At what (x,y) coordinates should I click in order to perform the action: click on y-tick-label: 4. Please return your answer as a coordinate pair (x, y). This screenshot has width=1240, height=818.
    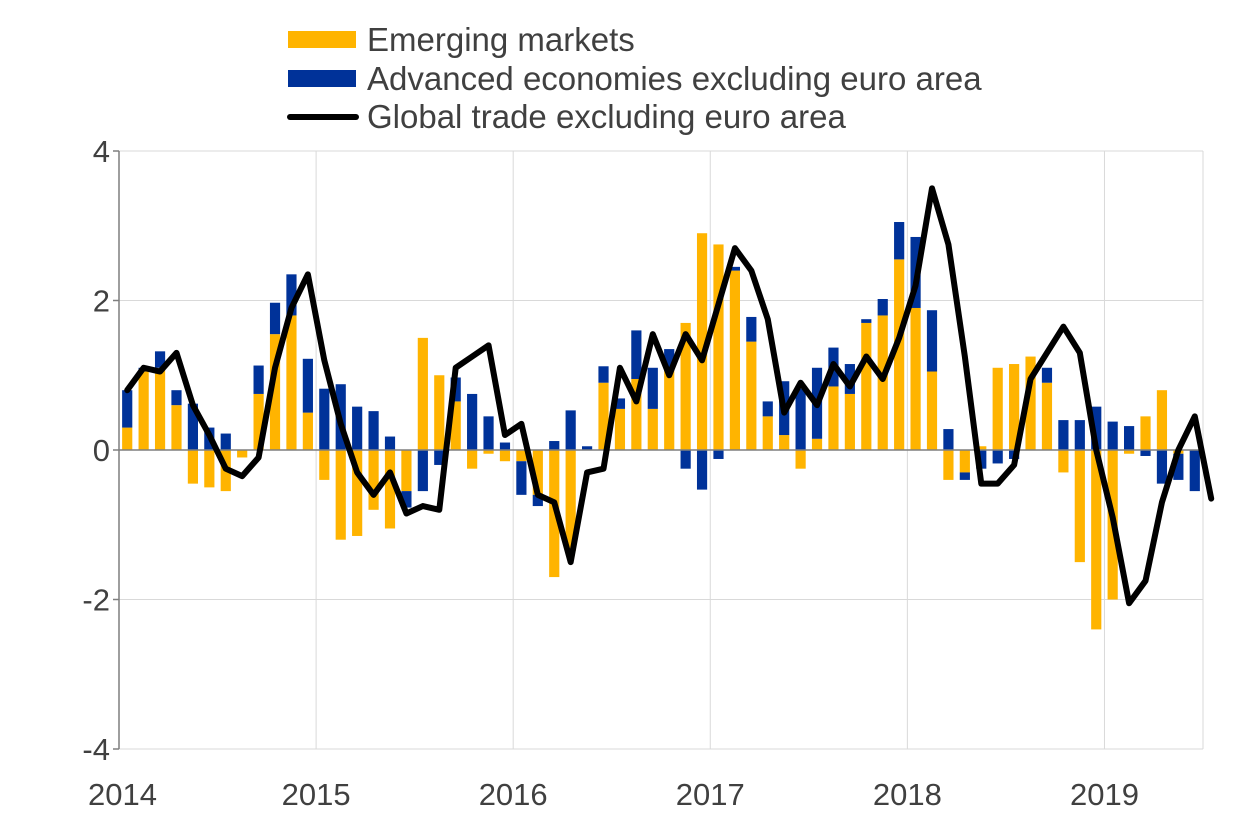
    Looking at the image, I should click on (101, 151).